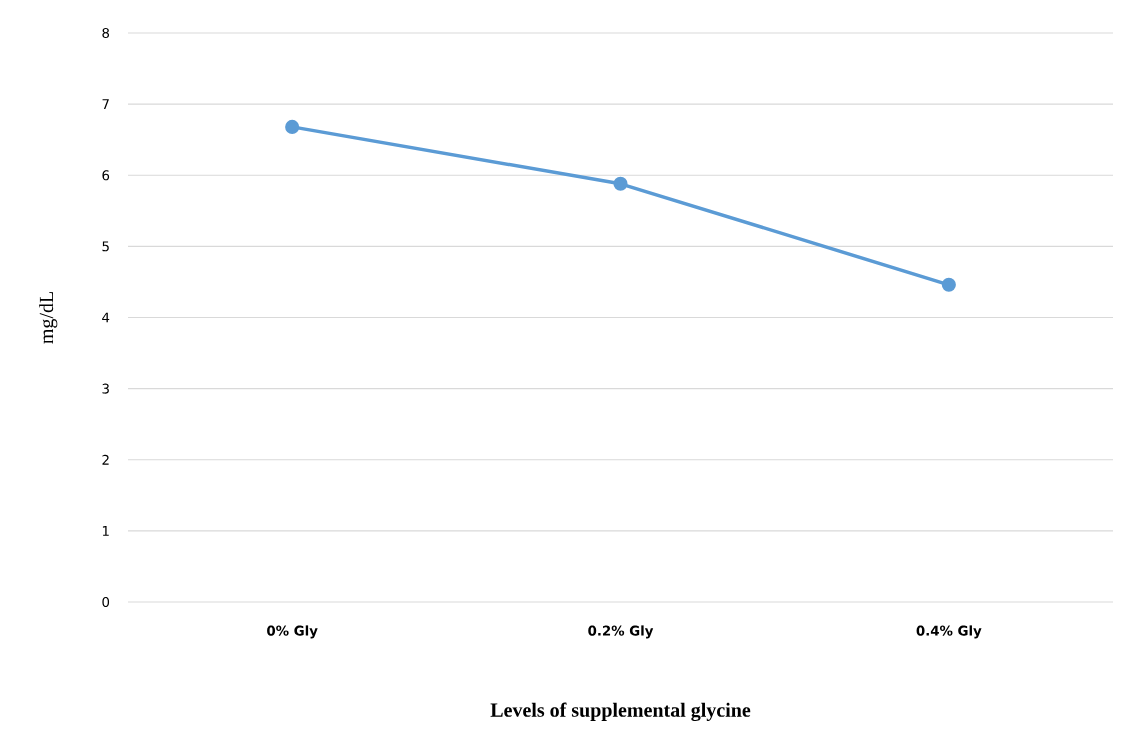 This screenshot has width=1135, height=732. I want to click on y-tick-label: 0, so click(106, 602).